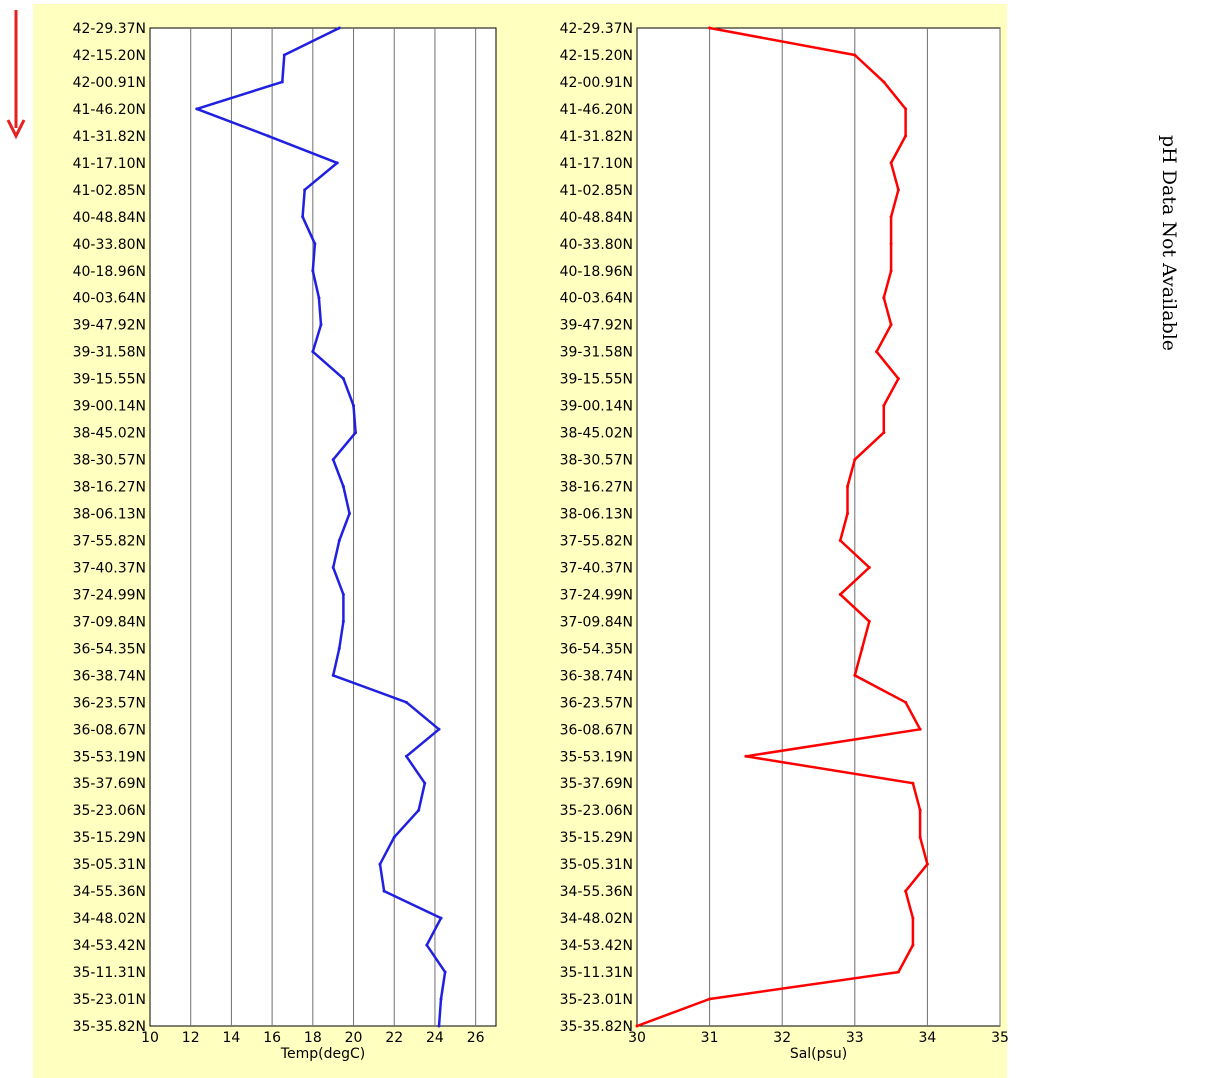 Image resolution: width=1212 pixels, height=1078 pixels. What do you see at coordinates (596, 56) in the screenshot?
I see `y-tick-label: 42-15.20N` at bounding box center [596, 56].